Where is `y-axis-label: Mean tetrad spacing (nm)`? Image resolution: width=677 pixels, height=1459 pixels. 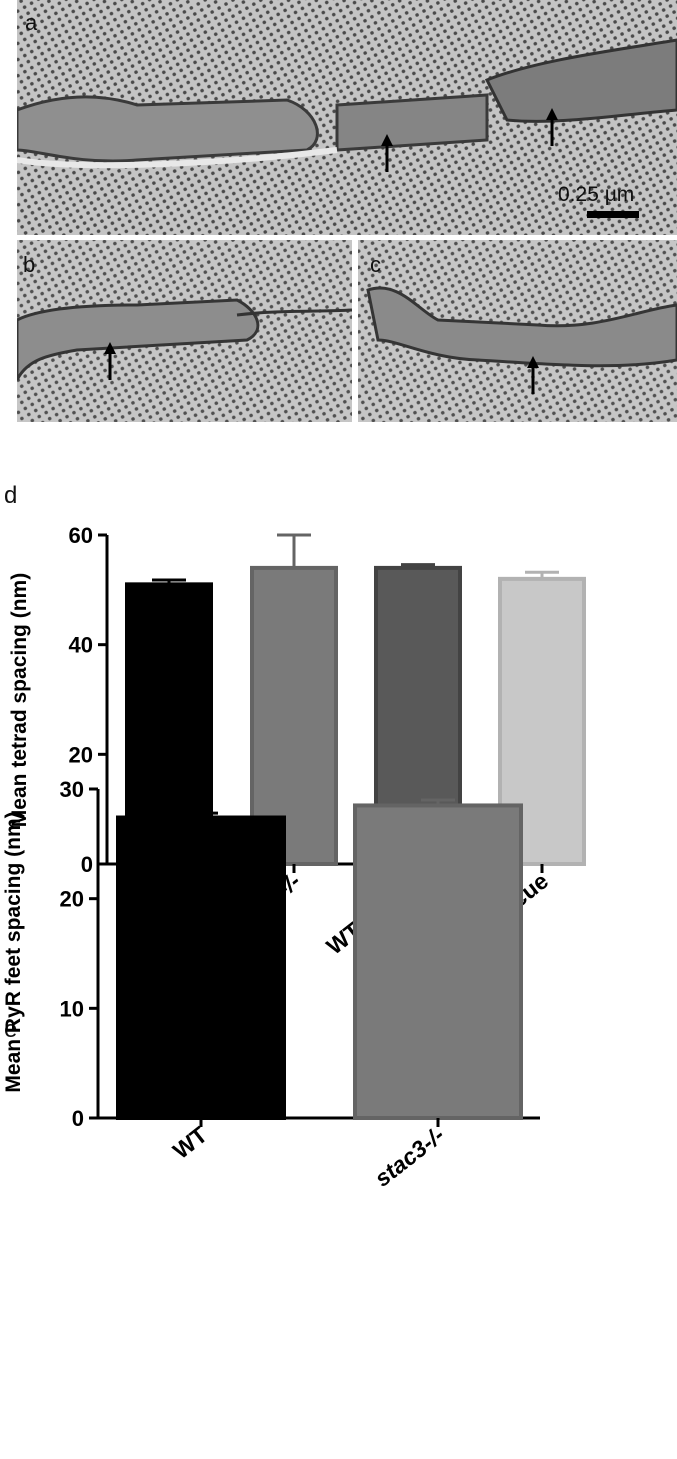
y-axis-label: Mean tetrad spacing (nm) is located at coordinates (19, 700).